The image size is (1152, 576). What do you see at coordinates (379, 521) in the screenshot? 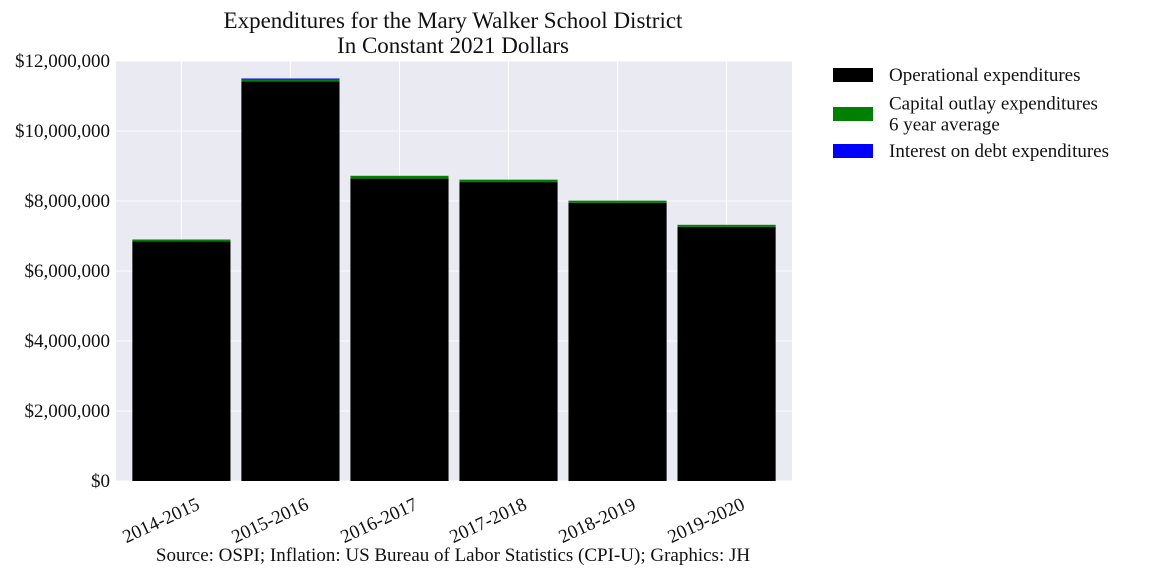
I see `x-tick-label: 2016-2017` at bounding box center [379, 521].